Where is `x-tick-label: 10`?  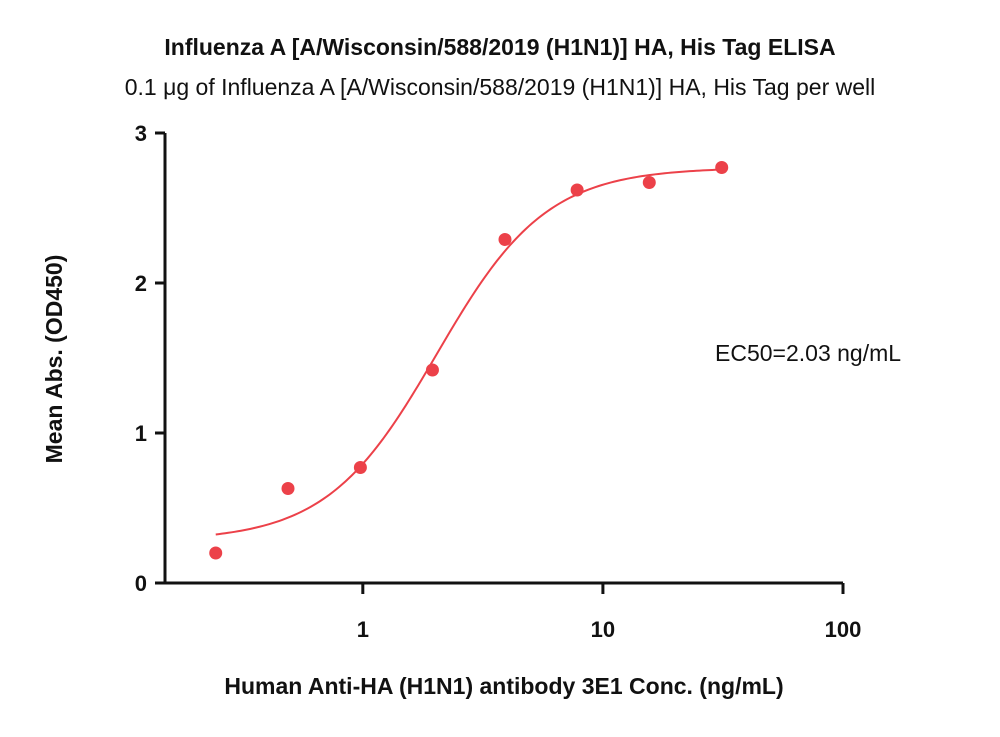
x-tick-label: 10 is located at coordinates (603, 629).